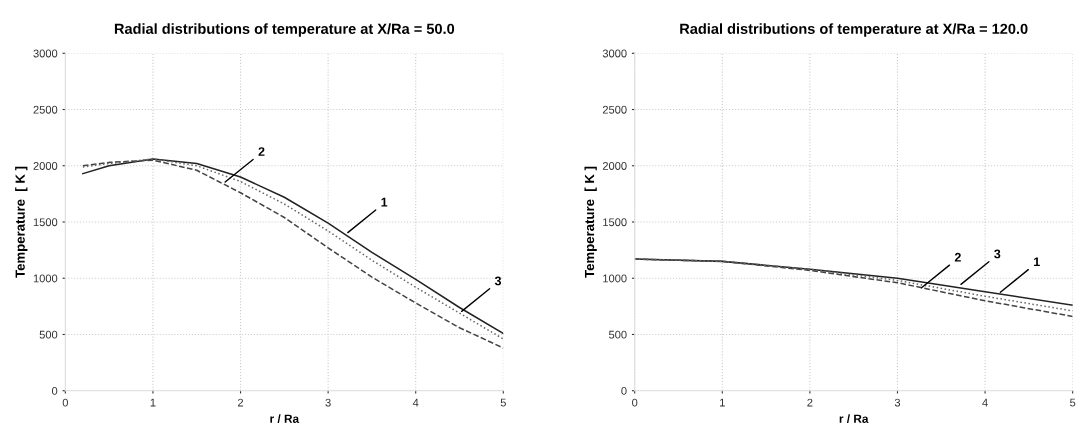  I want to click on chart-title: Radial distributions of temperature at X/Ra = 120.0, so click(854, 30).